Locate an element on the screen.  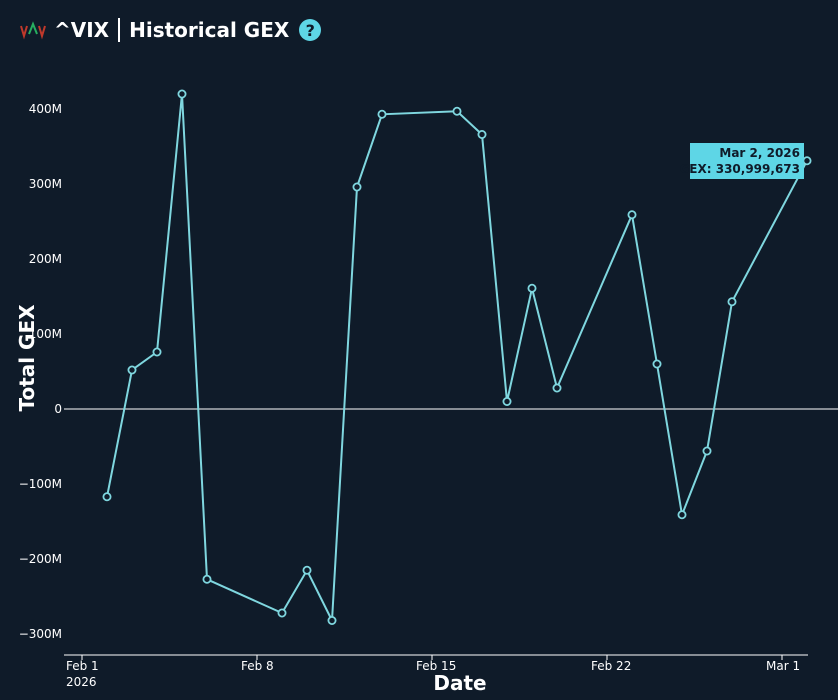
x-tick-label: Feb 15 is located at coordinates (436, 666).